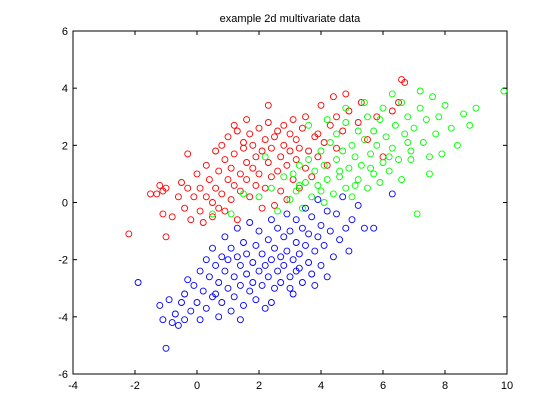 This screenshot has width=560, height=420. Describe the element at coordinates (63, 375) in the screenshot. I see `y-tick-label: -6` at that location.